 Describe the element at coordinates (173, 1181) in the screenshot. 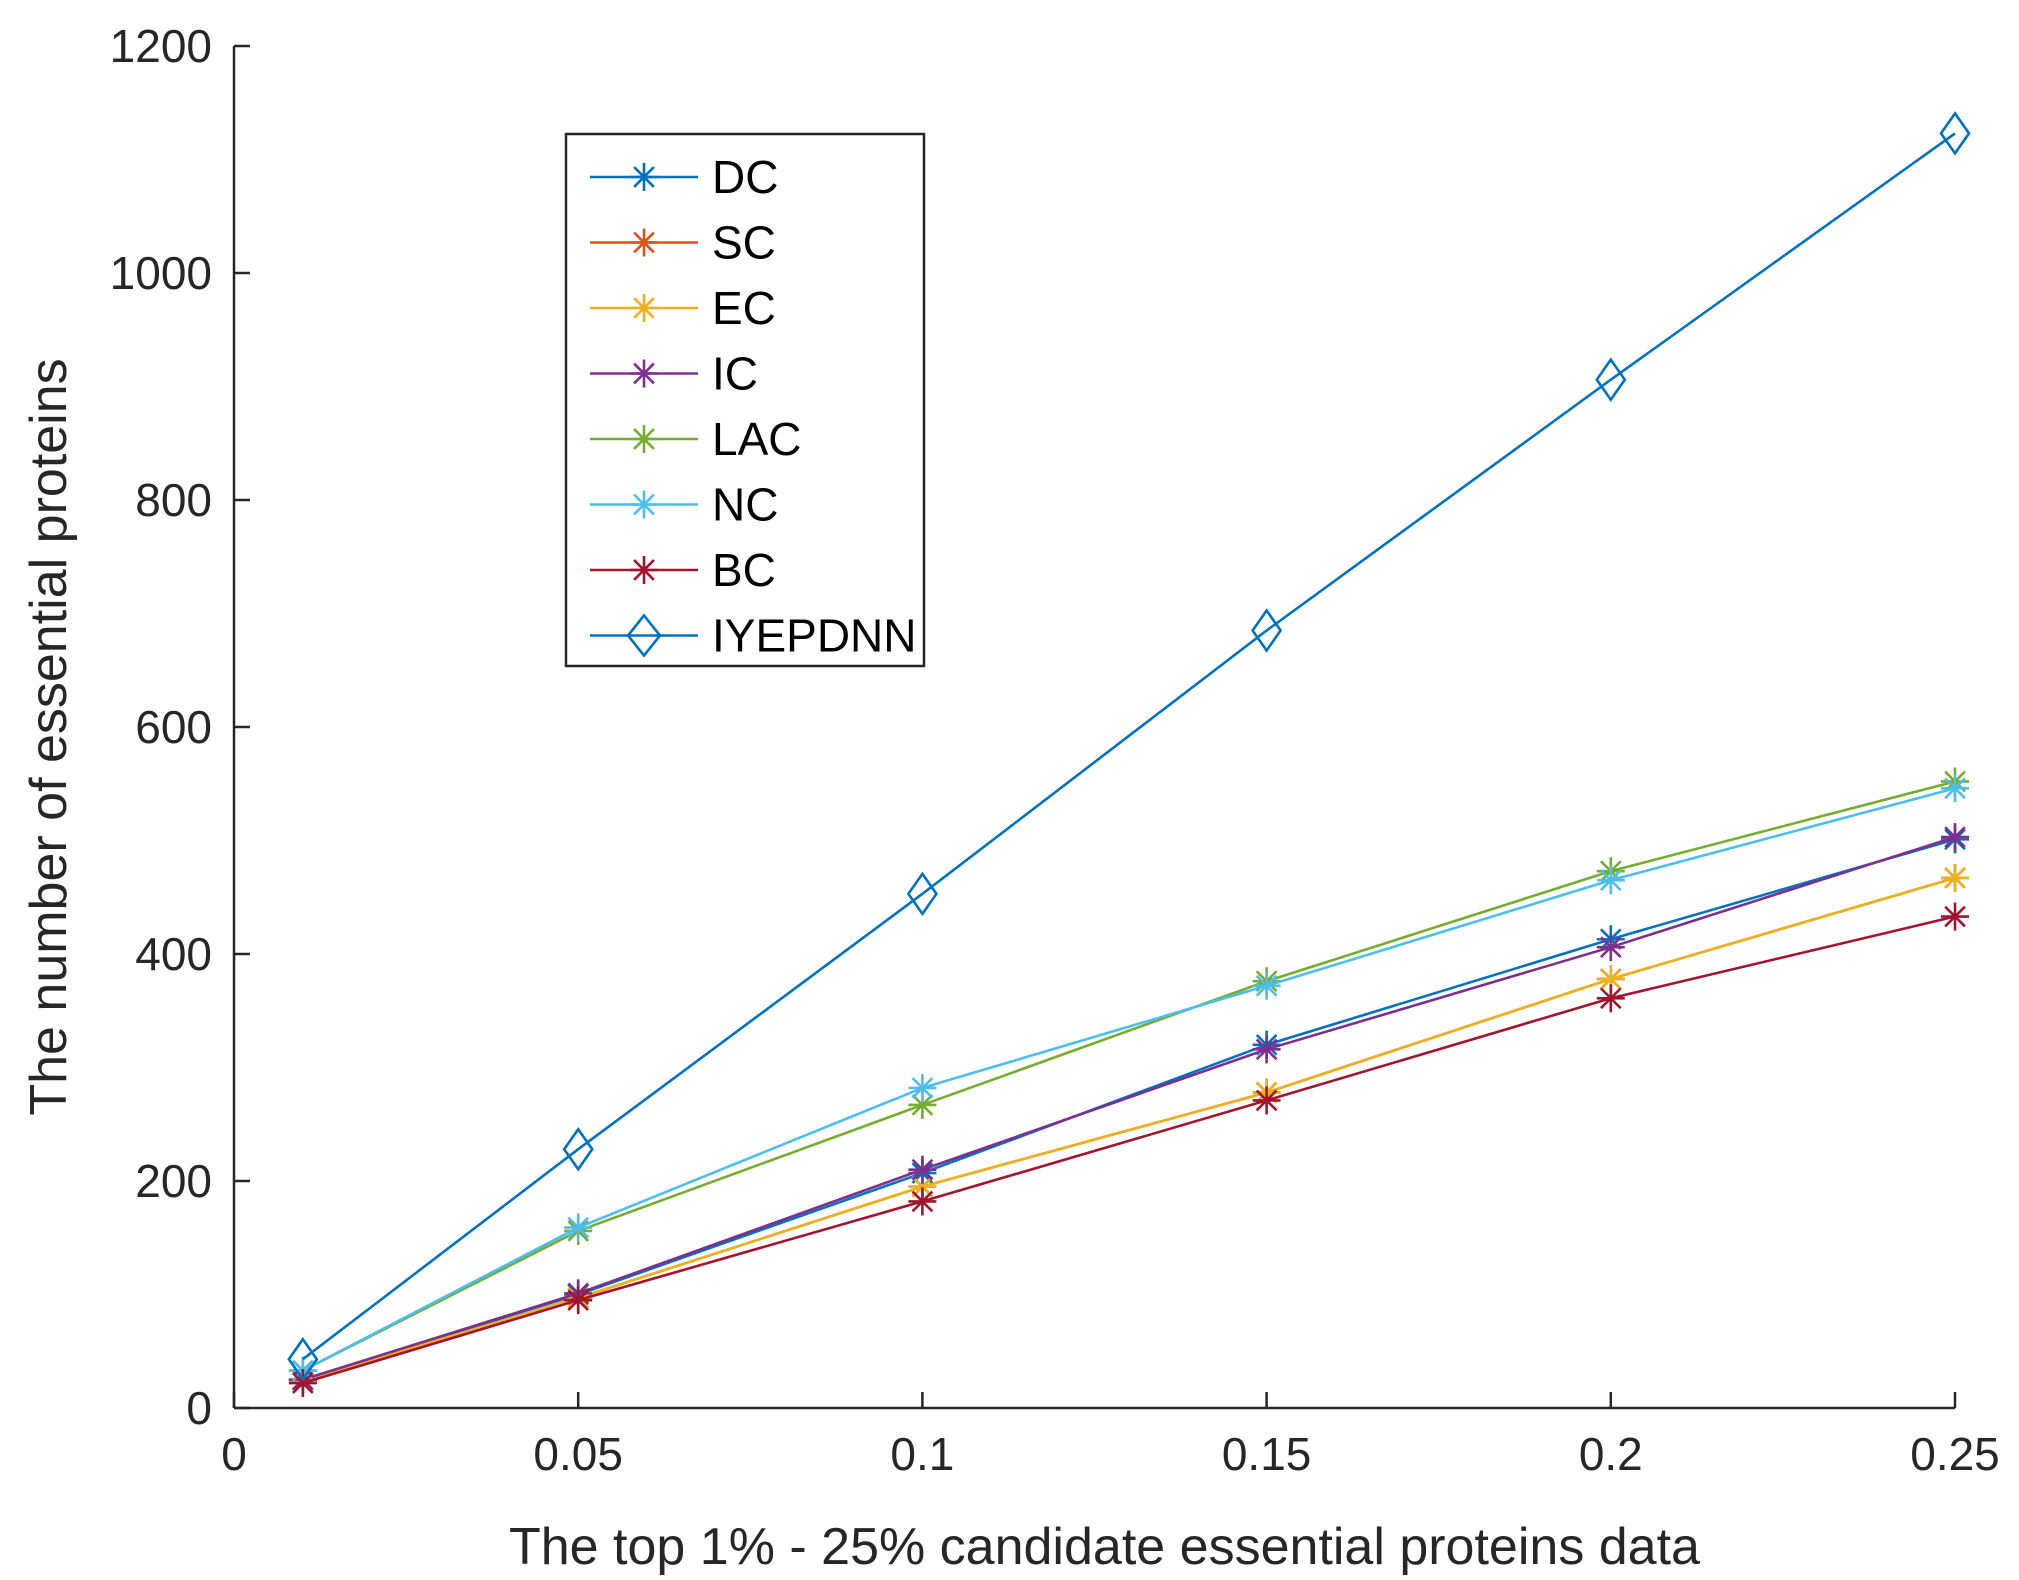

I see `y-tick-label: 200` at that location.